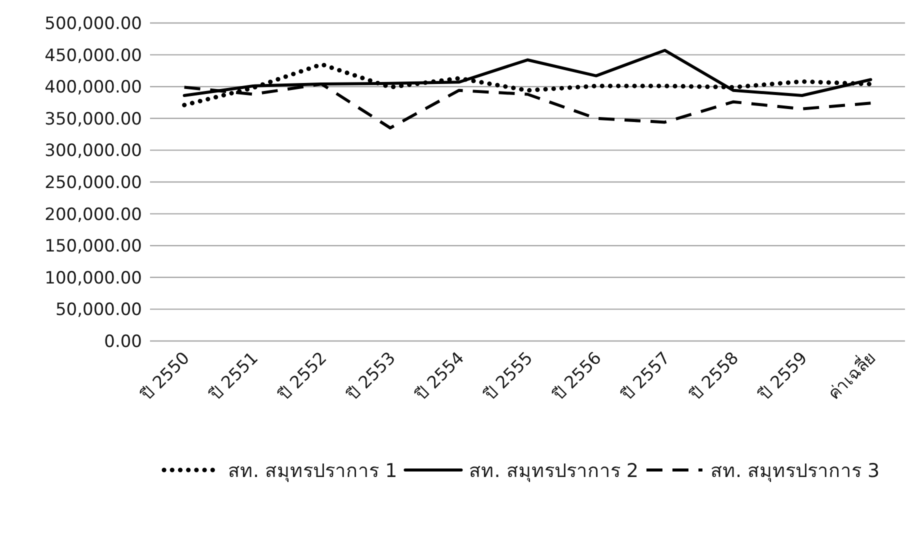 The height and width of the screenshot is (550, 909). Describe the element at coordinates (795, 471) in the screenshot. I see `legend-label: สท. สมุทรปราการ 3` at that location.